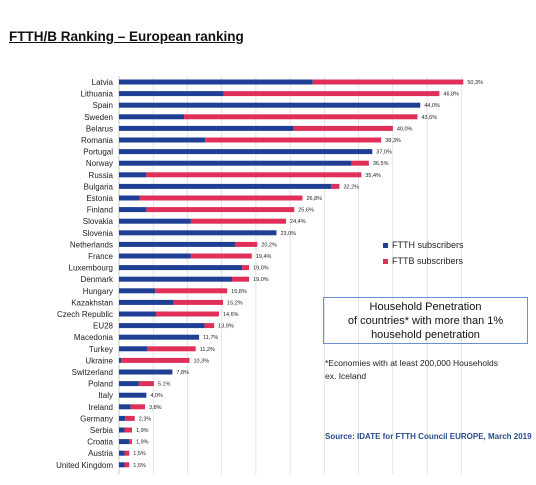  Describe the element at coordinates (101, 407) in the screenshot. I see `category-label: Ireland` at that location.